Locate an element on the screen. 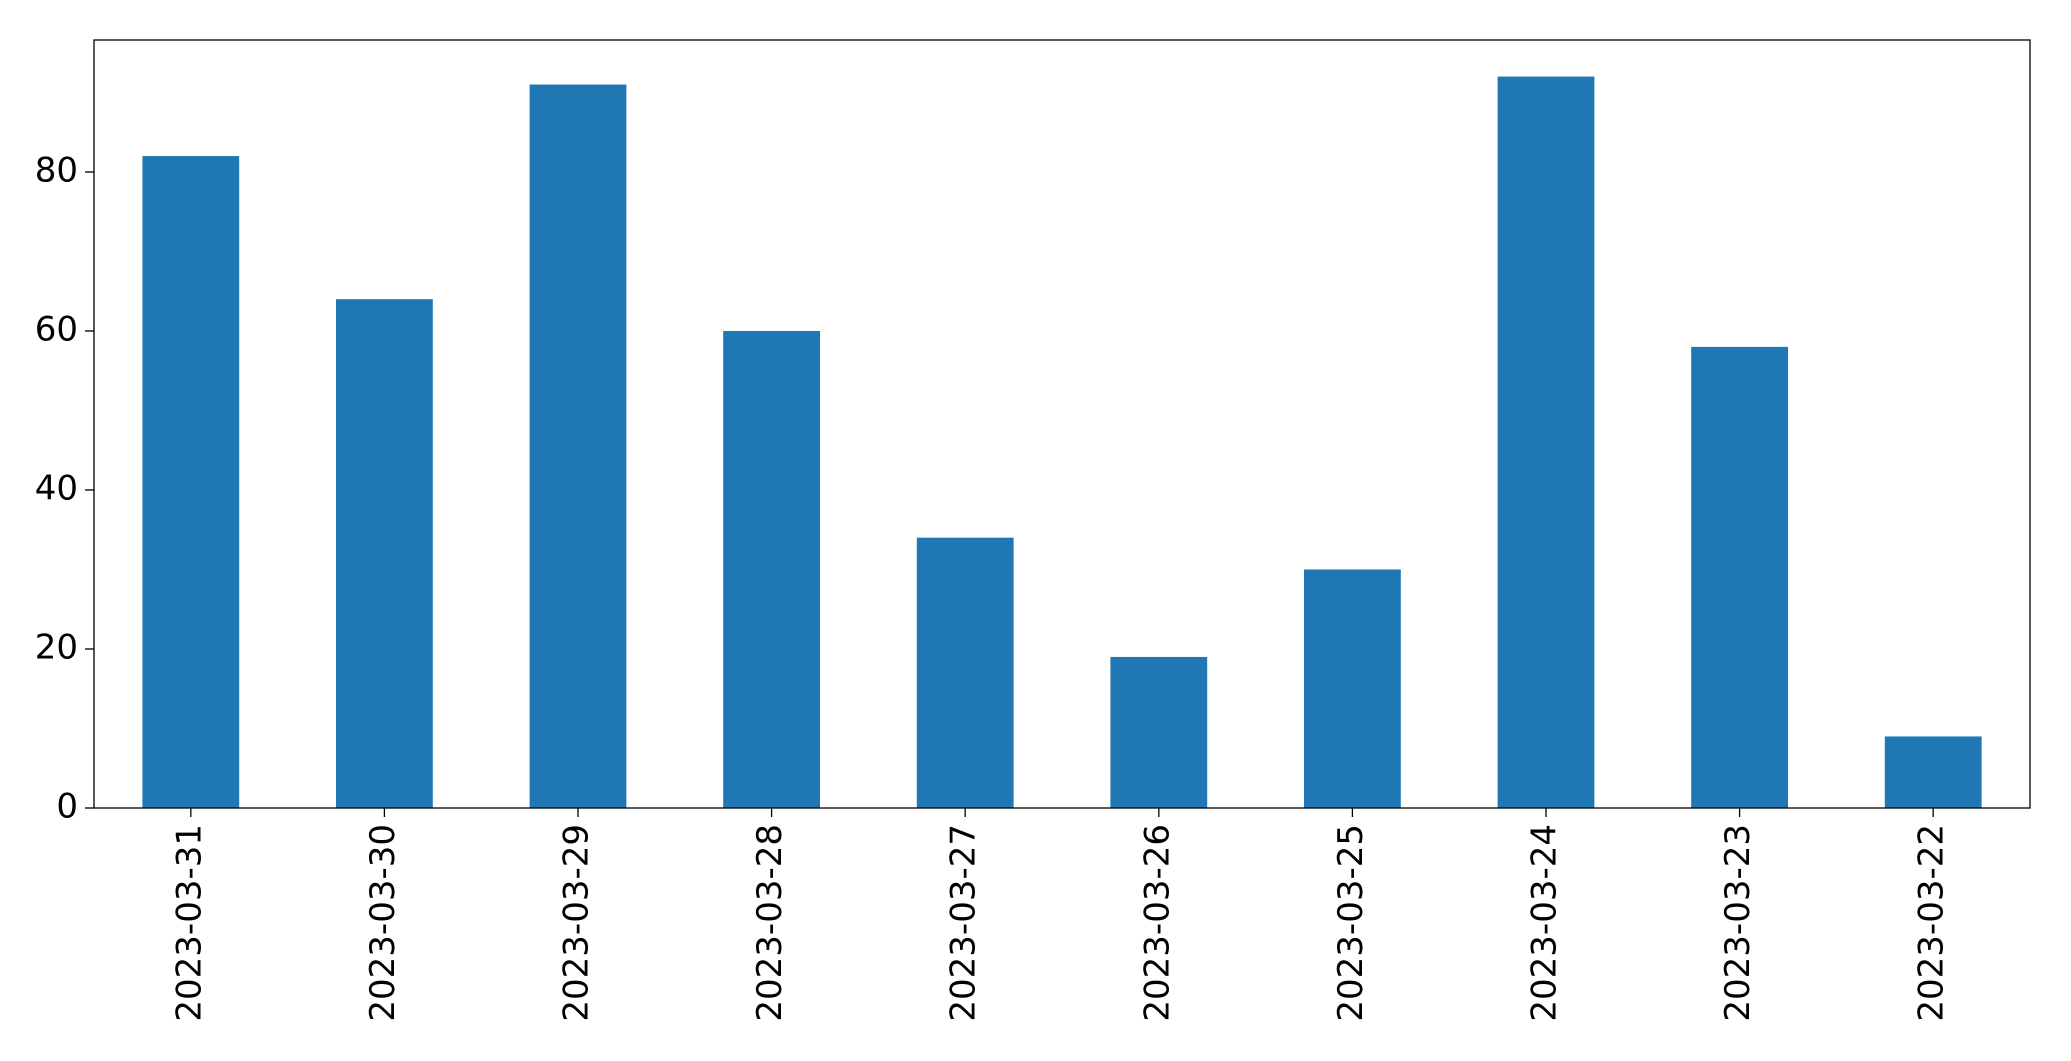 Image resolution: width=2071 pixels, height=1061 pixels. x-tick-label: 2023-03-28 is located at coordinates (770, 923).